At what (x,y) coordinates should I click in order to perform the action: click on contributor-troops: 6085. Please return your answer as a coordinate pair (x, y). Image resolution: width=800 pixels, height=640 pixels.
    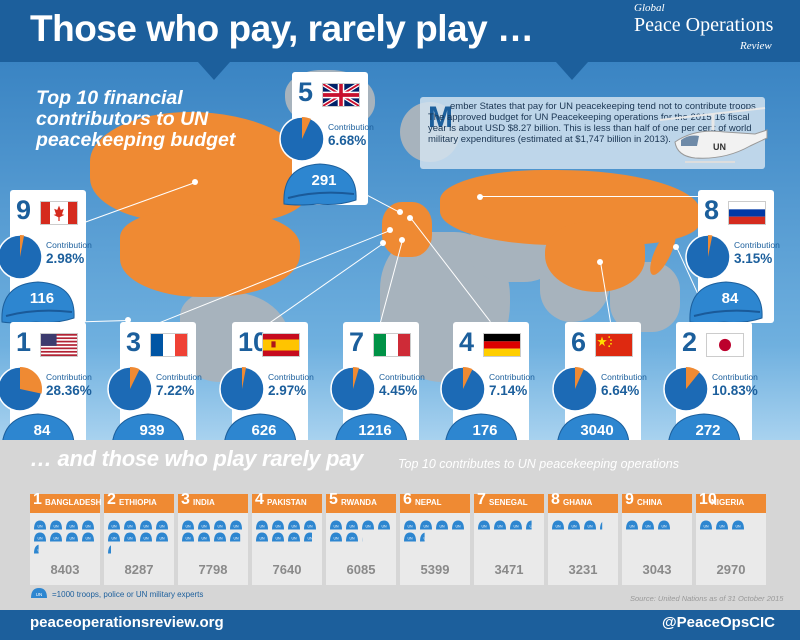
    Looking at the image, I should click on (361, 569).